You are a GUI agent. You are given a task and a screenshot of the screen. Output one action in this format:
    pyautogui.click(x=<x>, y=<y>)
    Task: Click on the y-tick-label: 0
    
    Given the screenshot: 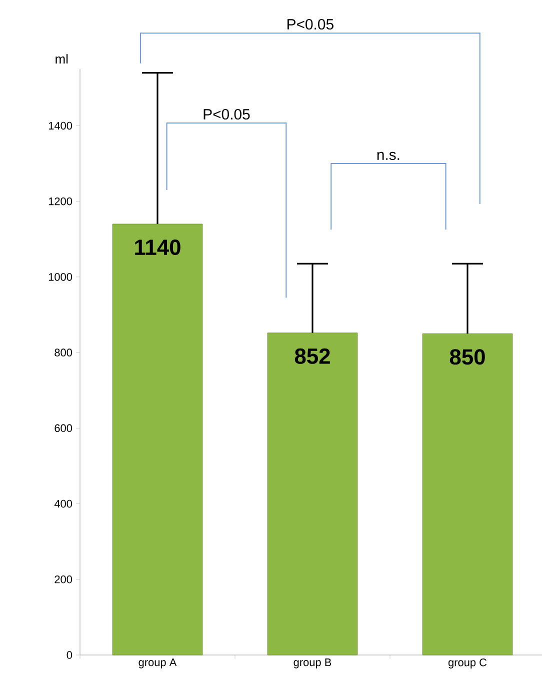 What is the action you would take?
    pyautogui.click(x=69, y=655)
    